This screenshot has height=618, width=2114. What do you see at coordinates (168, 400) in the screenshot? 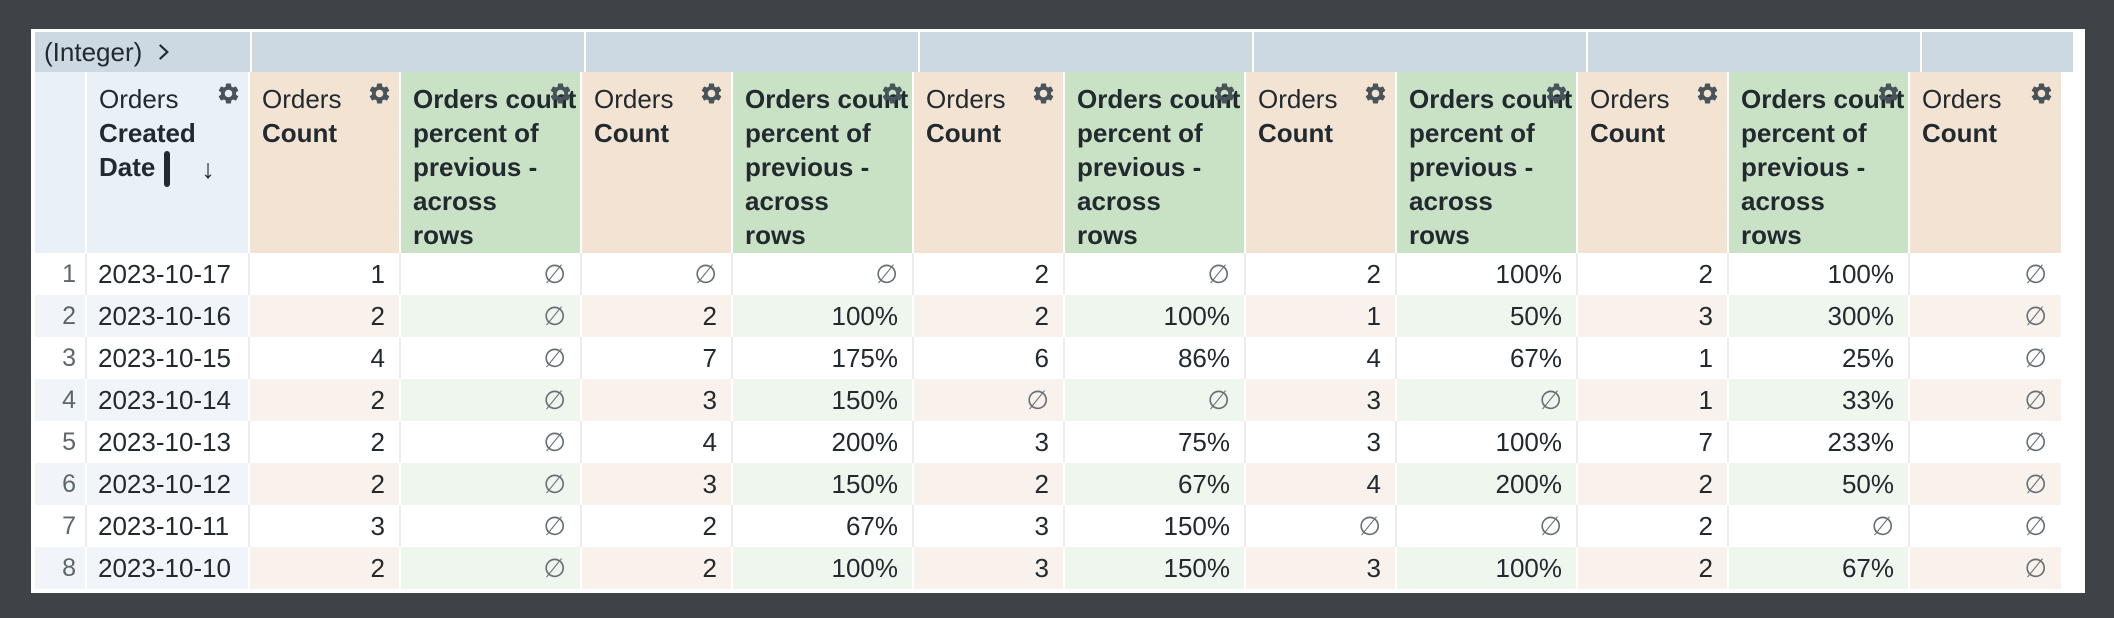
I see `date-cell: 2023-10-14` at bounding box center [168, 400].